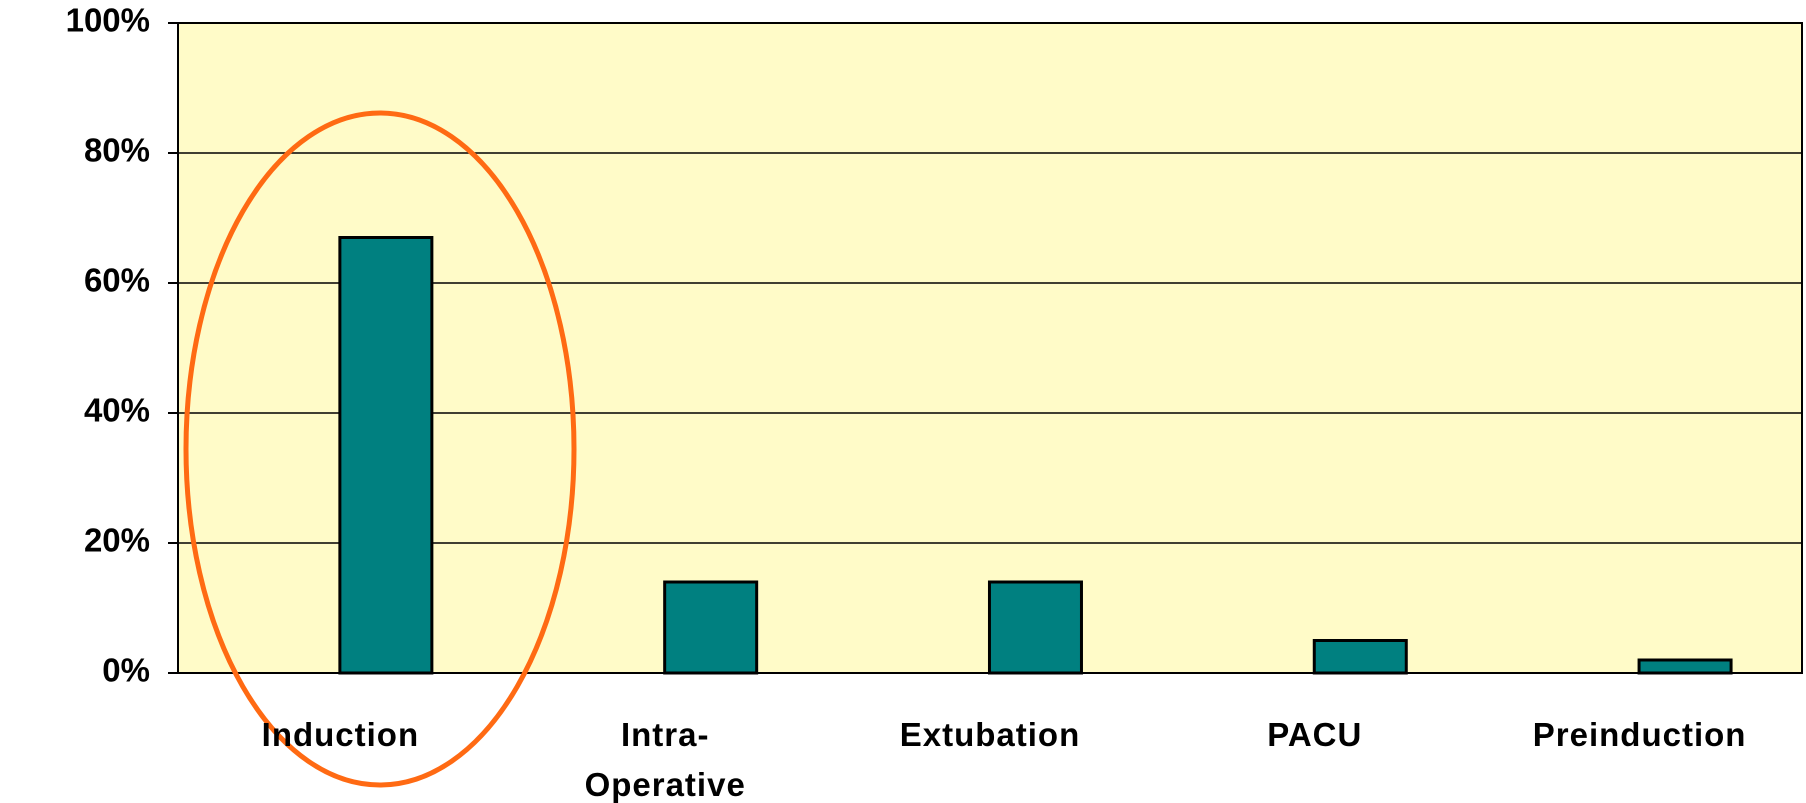 This screenshot has width=1806, height=803. What do you see at coordinates (340, 734) in the screenshot?
I see `x-tick-label: Induction` at bounding box center [340, 734].